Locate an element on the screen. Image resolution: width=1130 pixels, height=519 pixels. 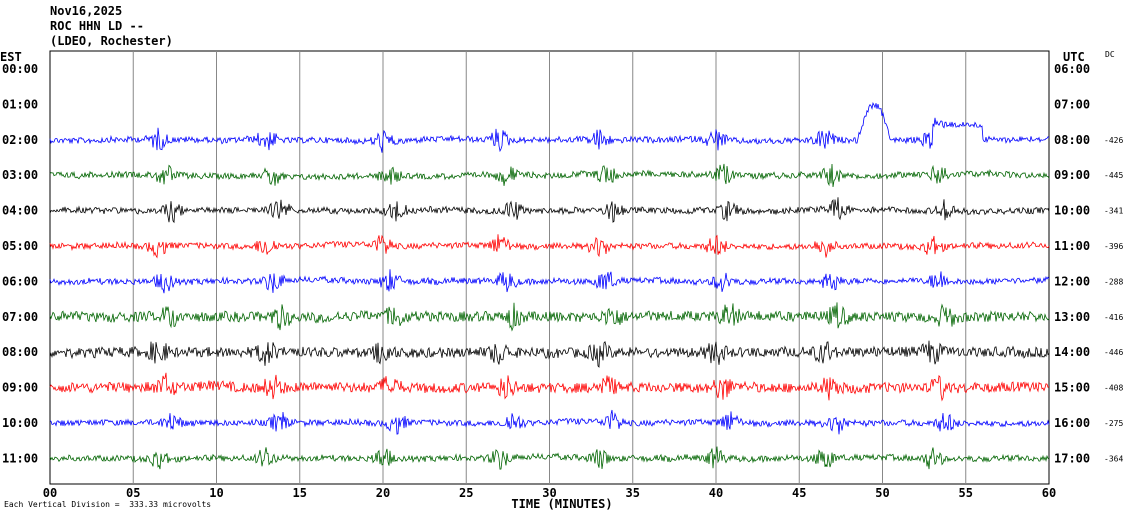
est-label-0100: 01:00 is located at coordinates (20, 104).